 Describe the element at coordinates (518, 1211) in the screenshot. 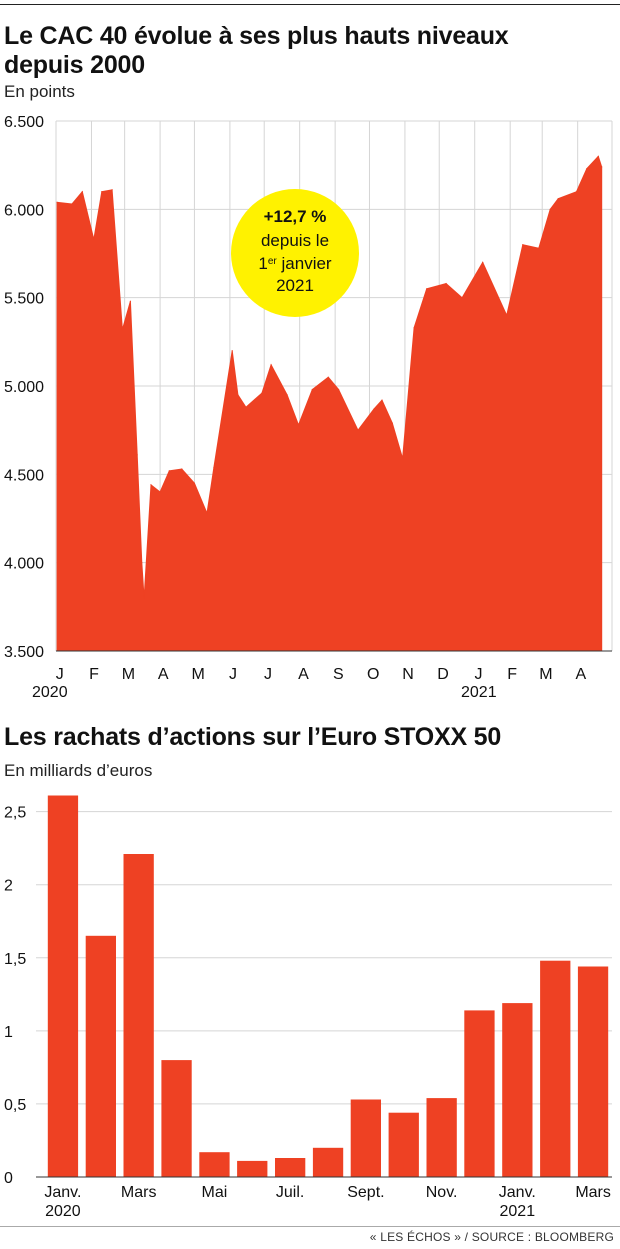

I see `buyback-year-label: 2021` at that location.